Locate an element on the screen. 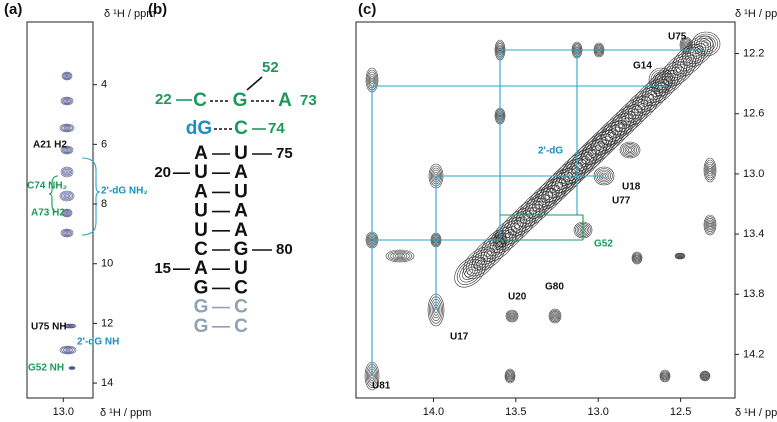 This screenshot has width=777, height=422. x-tick-label: 13.0 is located at coordinates (63, 412).